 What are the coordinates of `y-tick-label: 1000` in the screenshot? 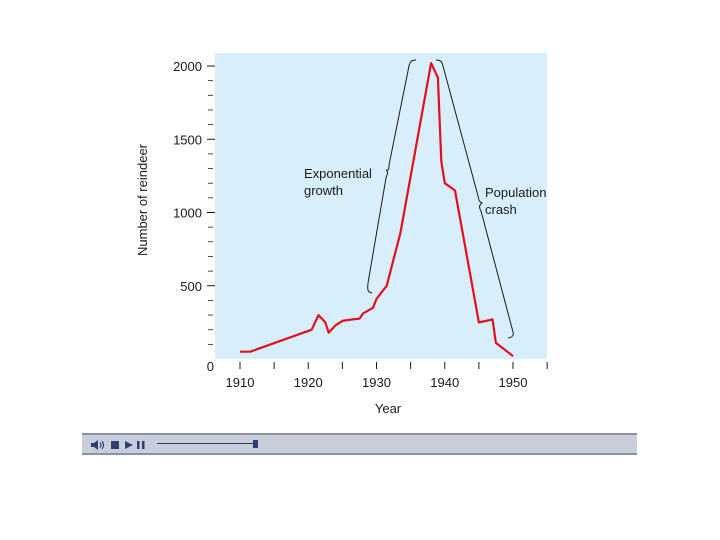 It's located at (187, 213).